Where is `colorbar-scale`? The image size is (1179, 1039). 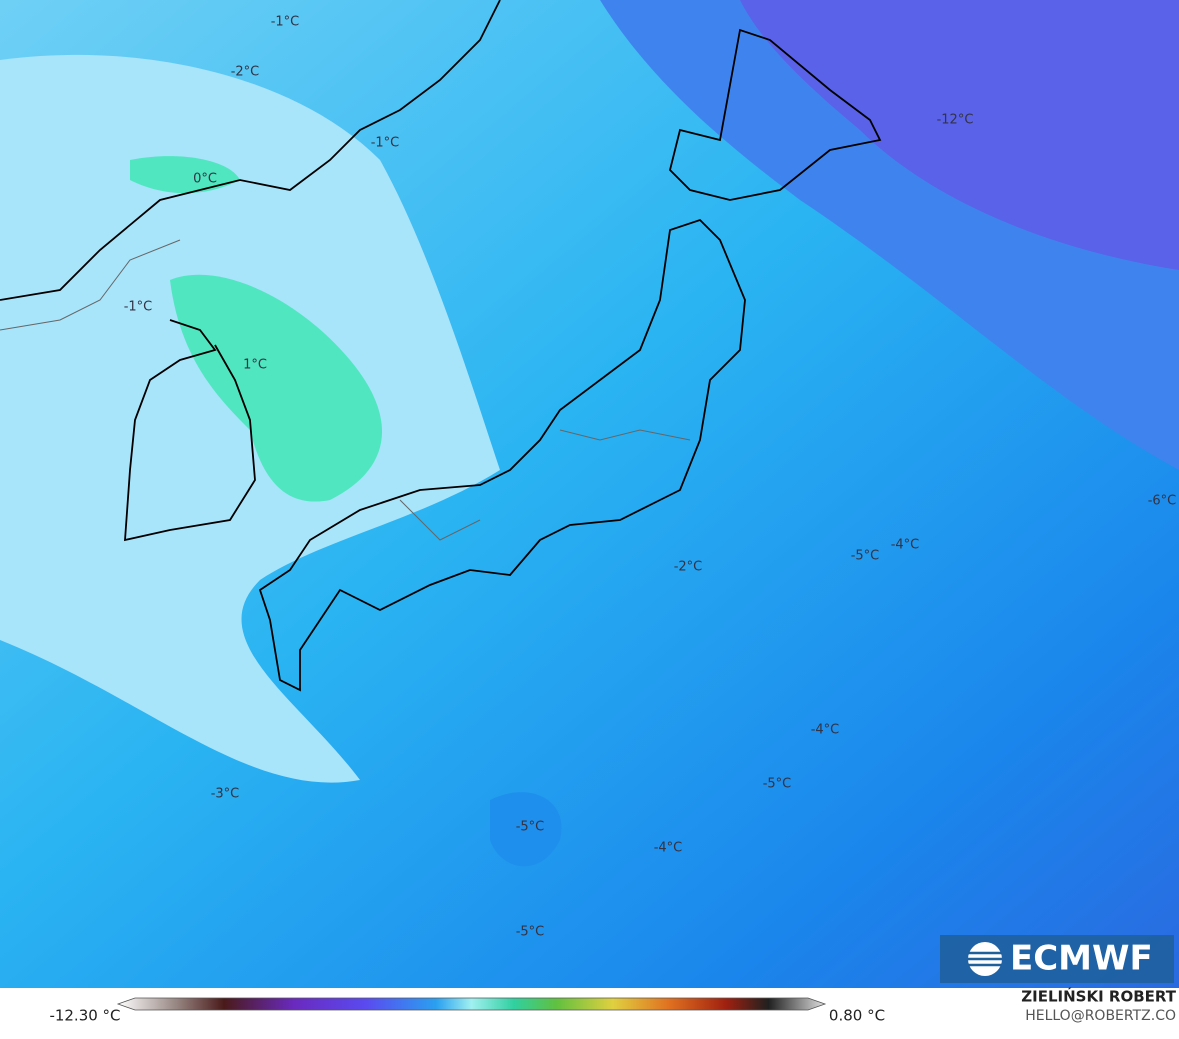
colorbar-scale is located at coordinates (471, 1004).